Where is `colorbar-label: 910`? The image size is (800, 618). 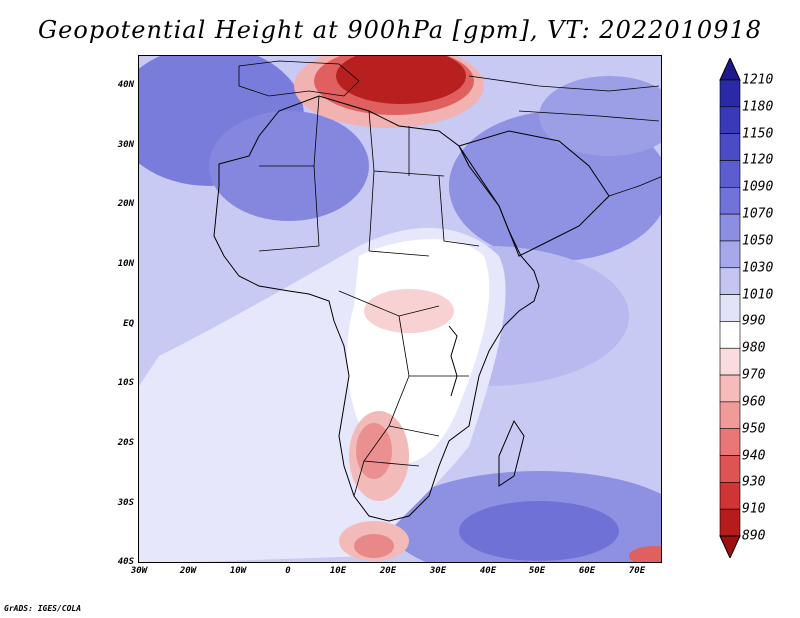 colorbar-label: 910 is located at coordinates (754, 509).